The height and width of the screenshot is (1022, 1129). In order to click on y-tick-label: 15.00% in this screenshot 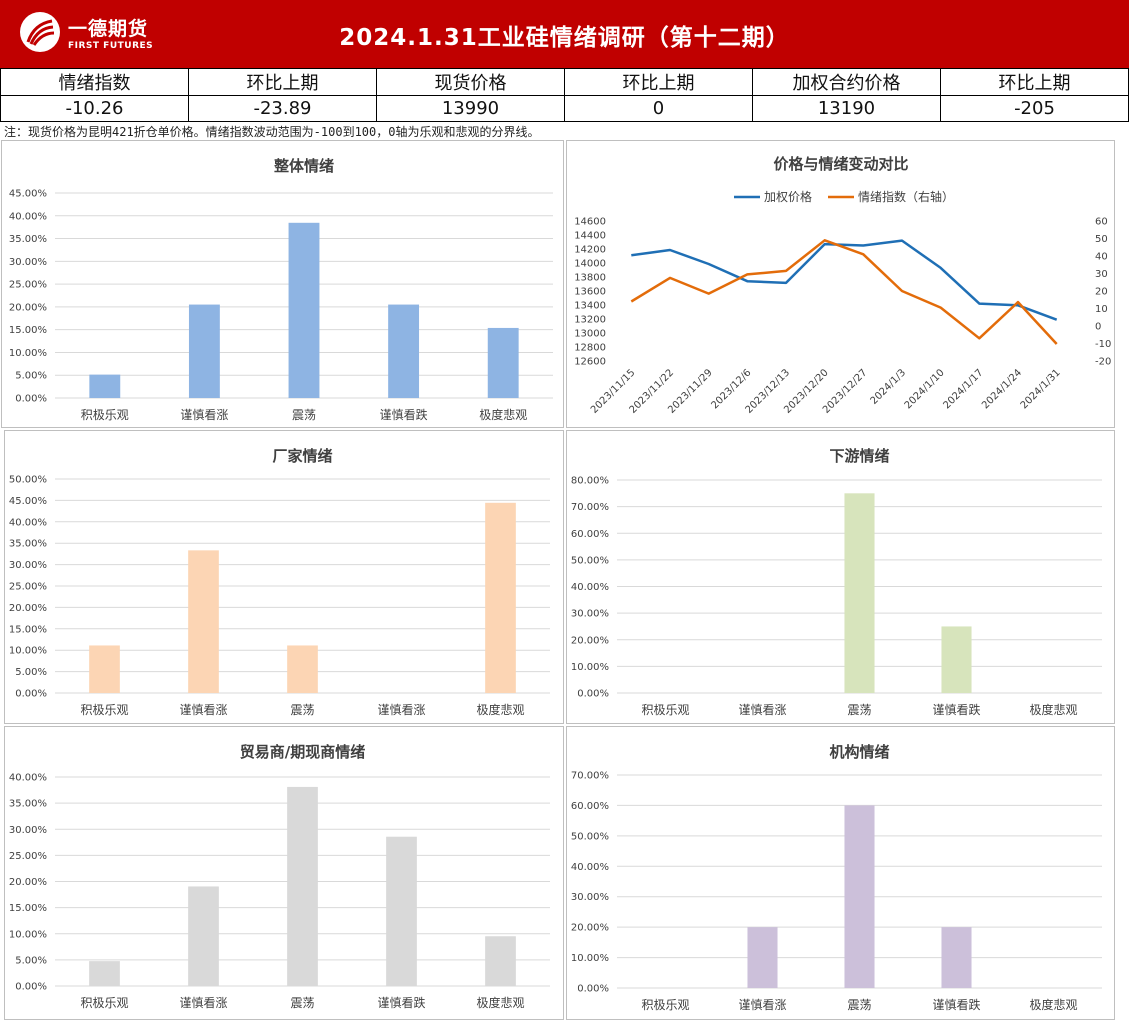, I will do `click(28, 908)`.